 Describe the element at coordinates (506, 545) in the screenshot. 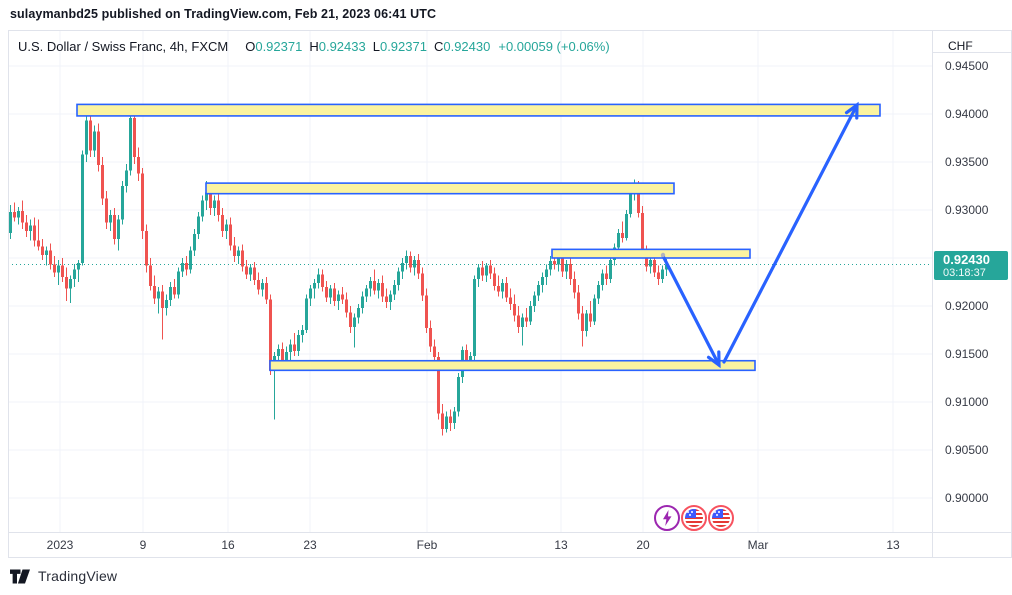

I see `time-axis: 2023 9 16 23 Feb 13 20 Mar 13` at that location.